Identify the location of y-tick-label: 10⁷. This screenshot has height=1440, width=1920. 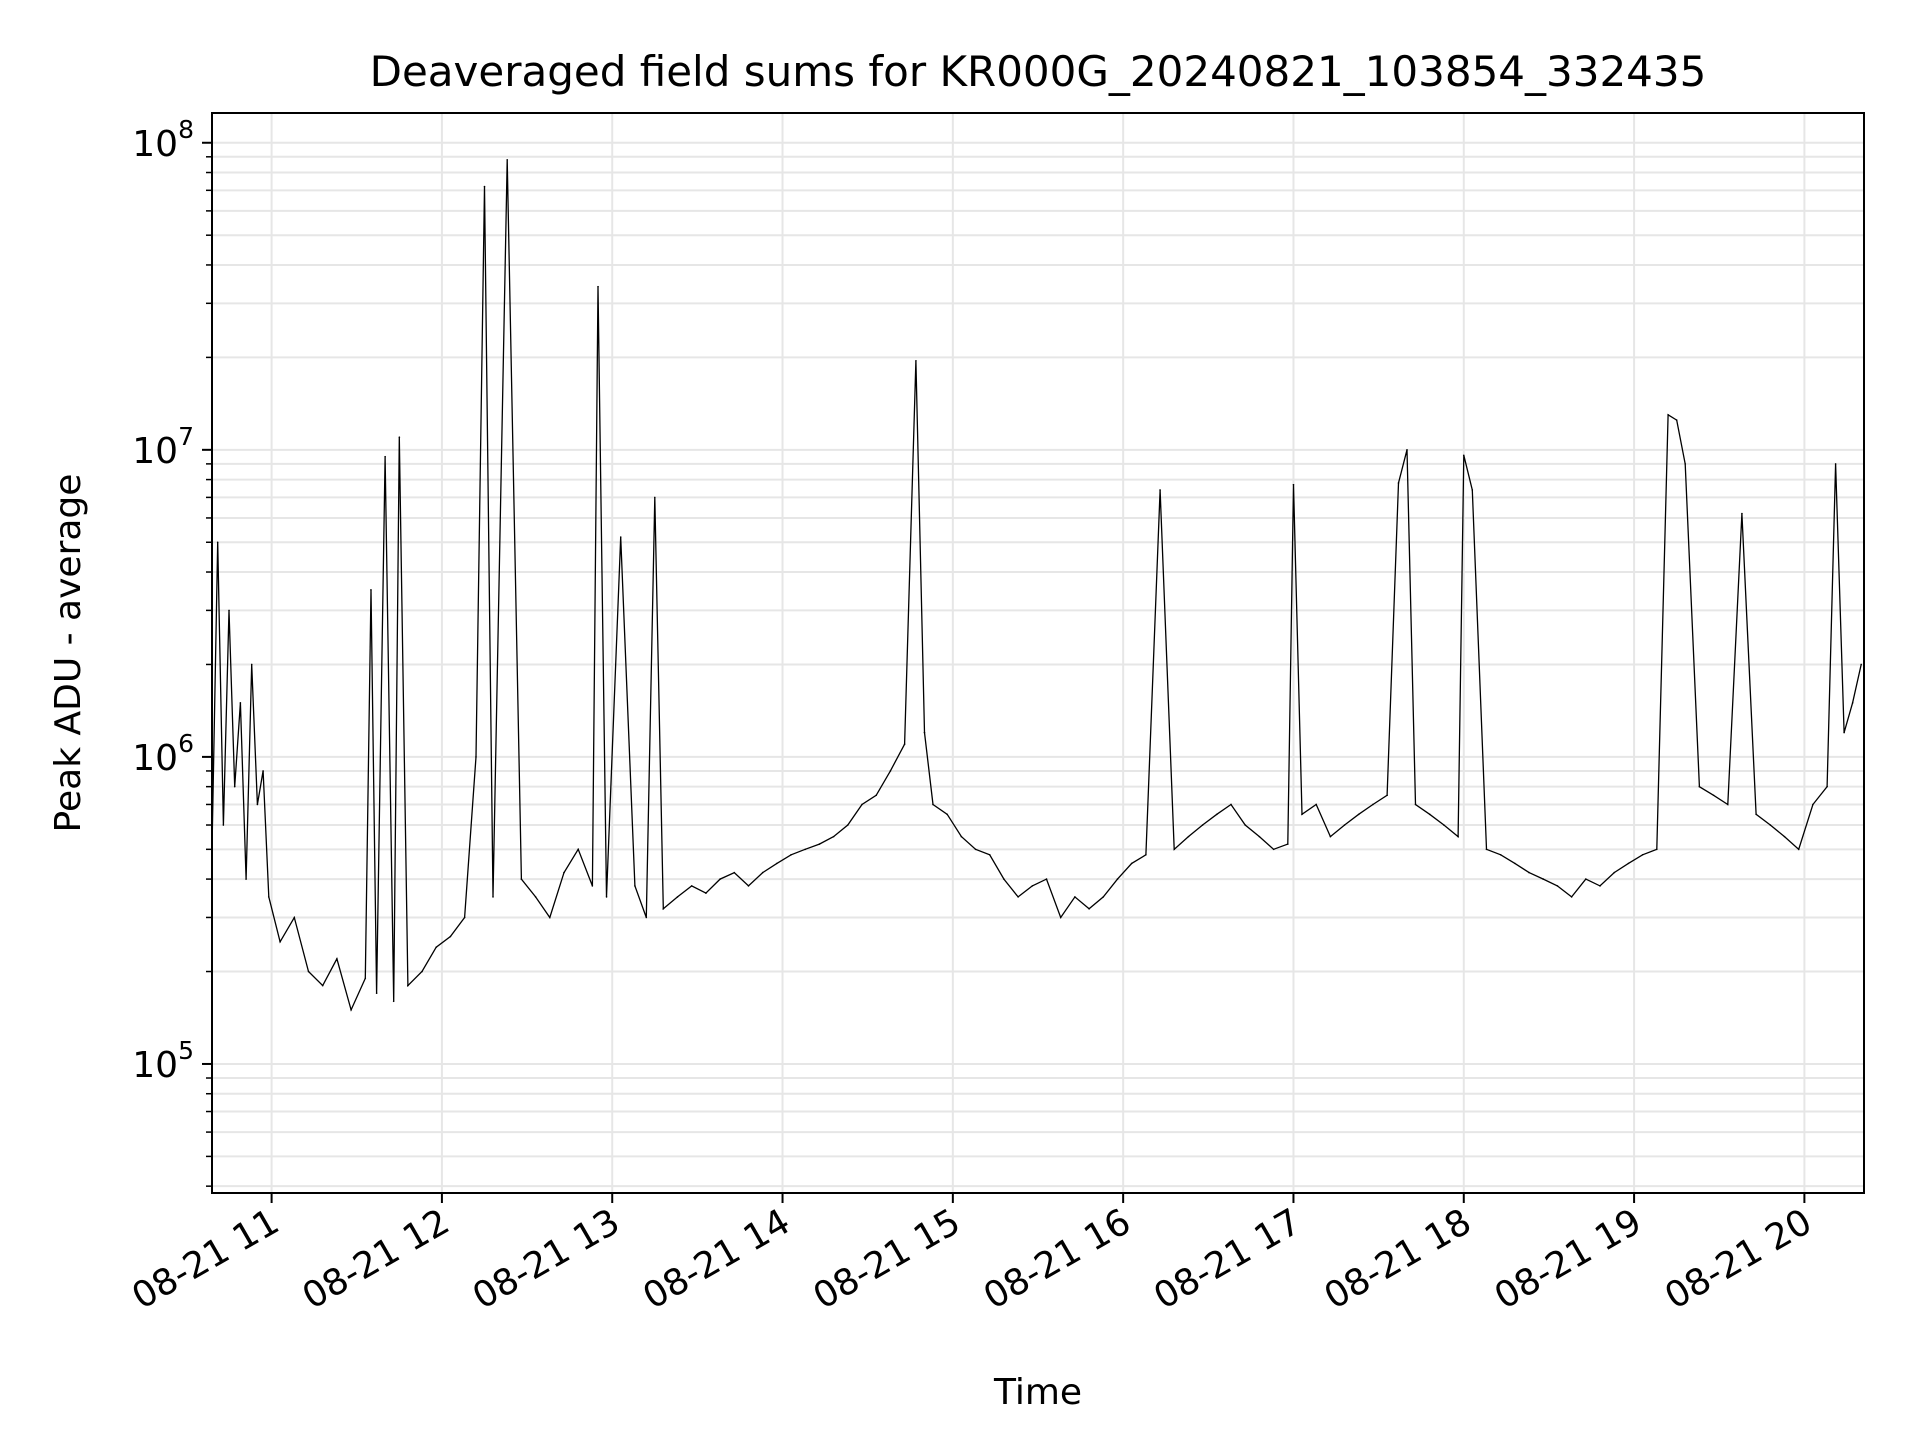
(163, 447).